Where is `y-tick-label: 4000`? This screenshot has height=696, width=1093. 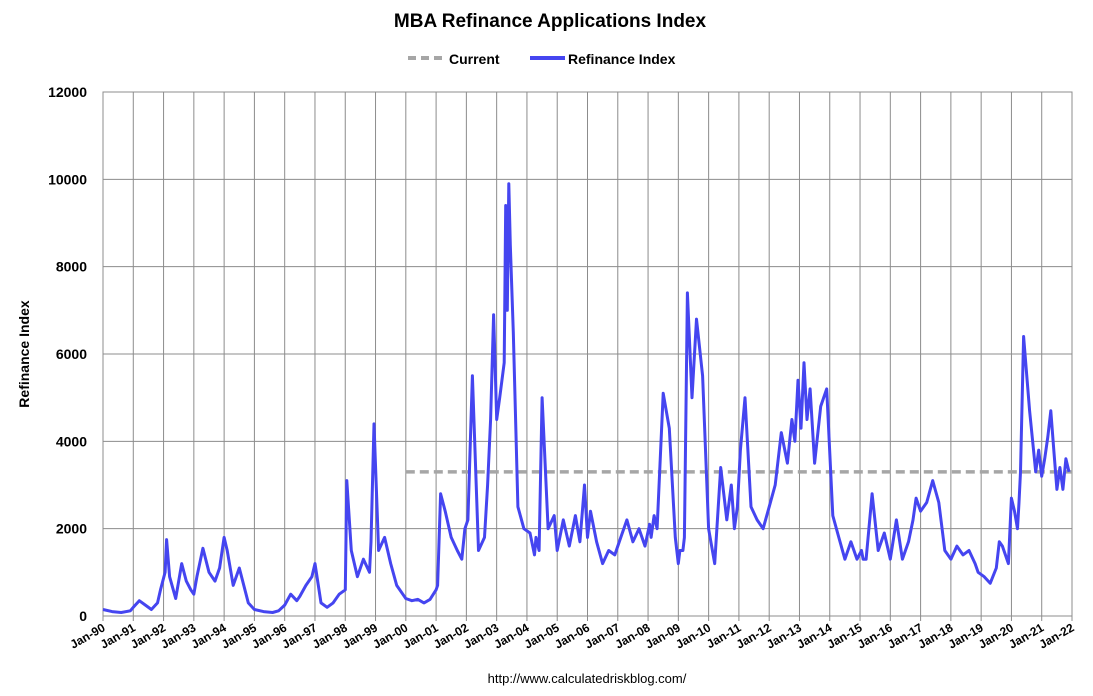 y-tick-label: 4000 is located at coordinates (71, 441).